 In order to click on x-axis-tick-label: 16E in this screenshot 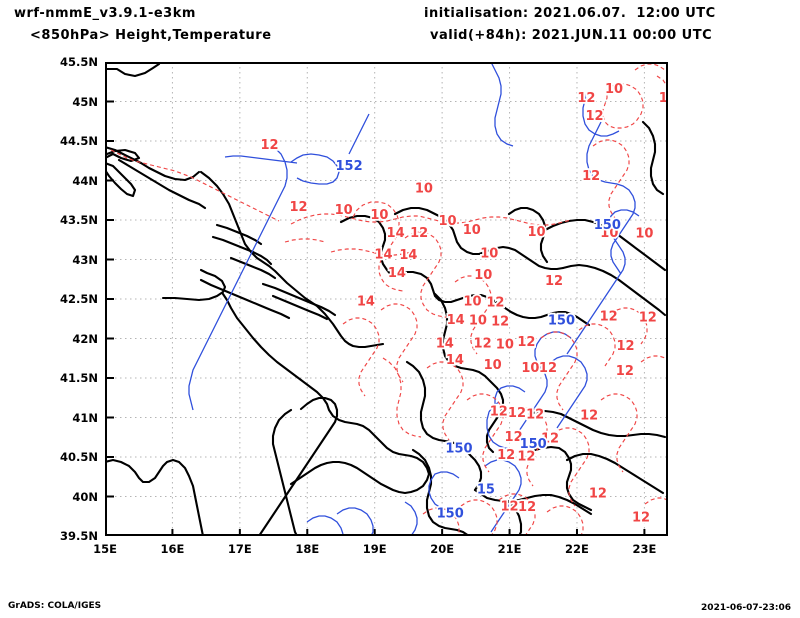, I will do `click(172, 549)`.